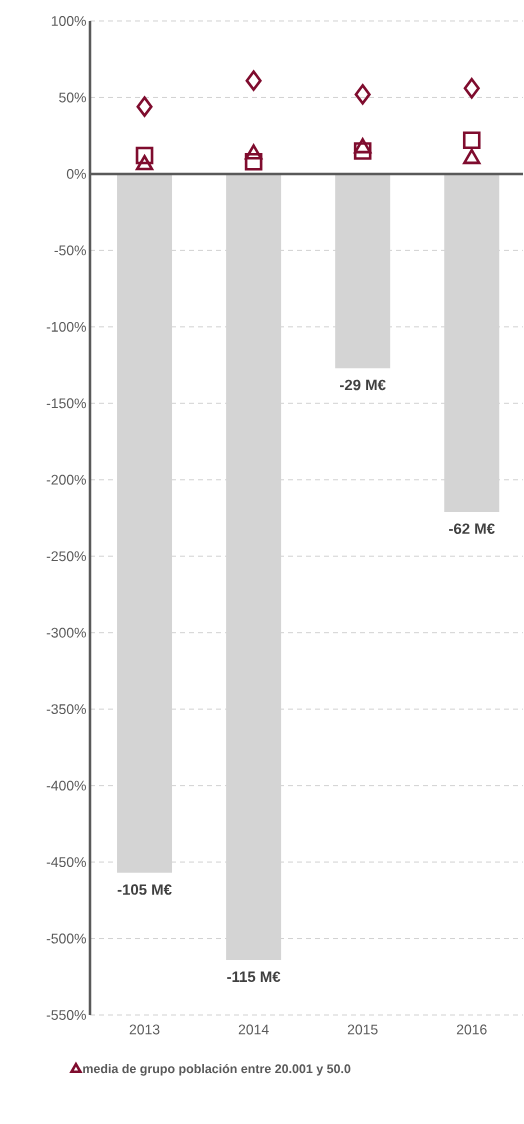  What do you see at coordinates (362, 1029) in the screenshot?
I see `x-tick-label: 2015` at bounding box center [362, 1029].